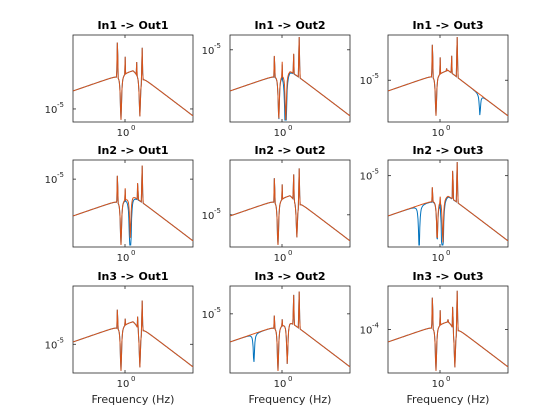 The image size is (560, 420). Describe the element at coordinates (447, 276) in the screenshot. I see `subplot-title: In3 -> Out3` at that location.